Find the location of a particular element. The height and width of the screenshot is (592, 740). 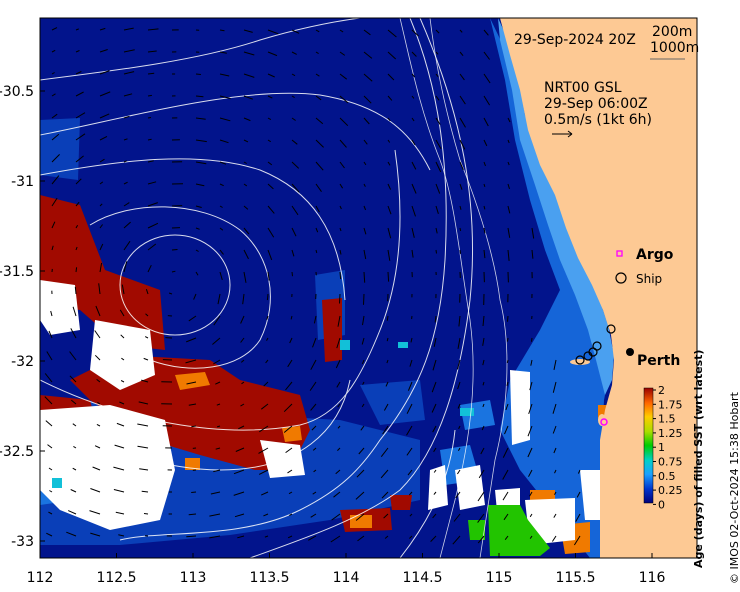

x-tick-label: 114 is located at coordinates (346, 578).